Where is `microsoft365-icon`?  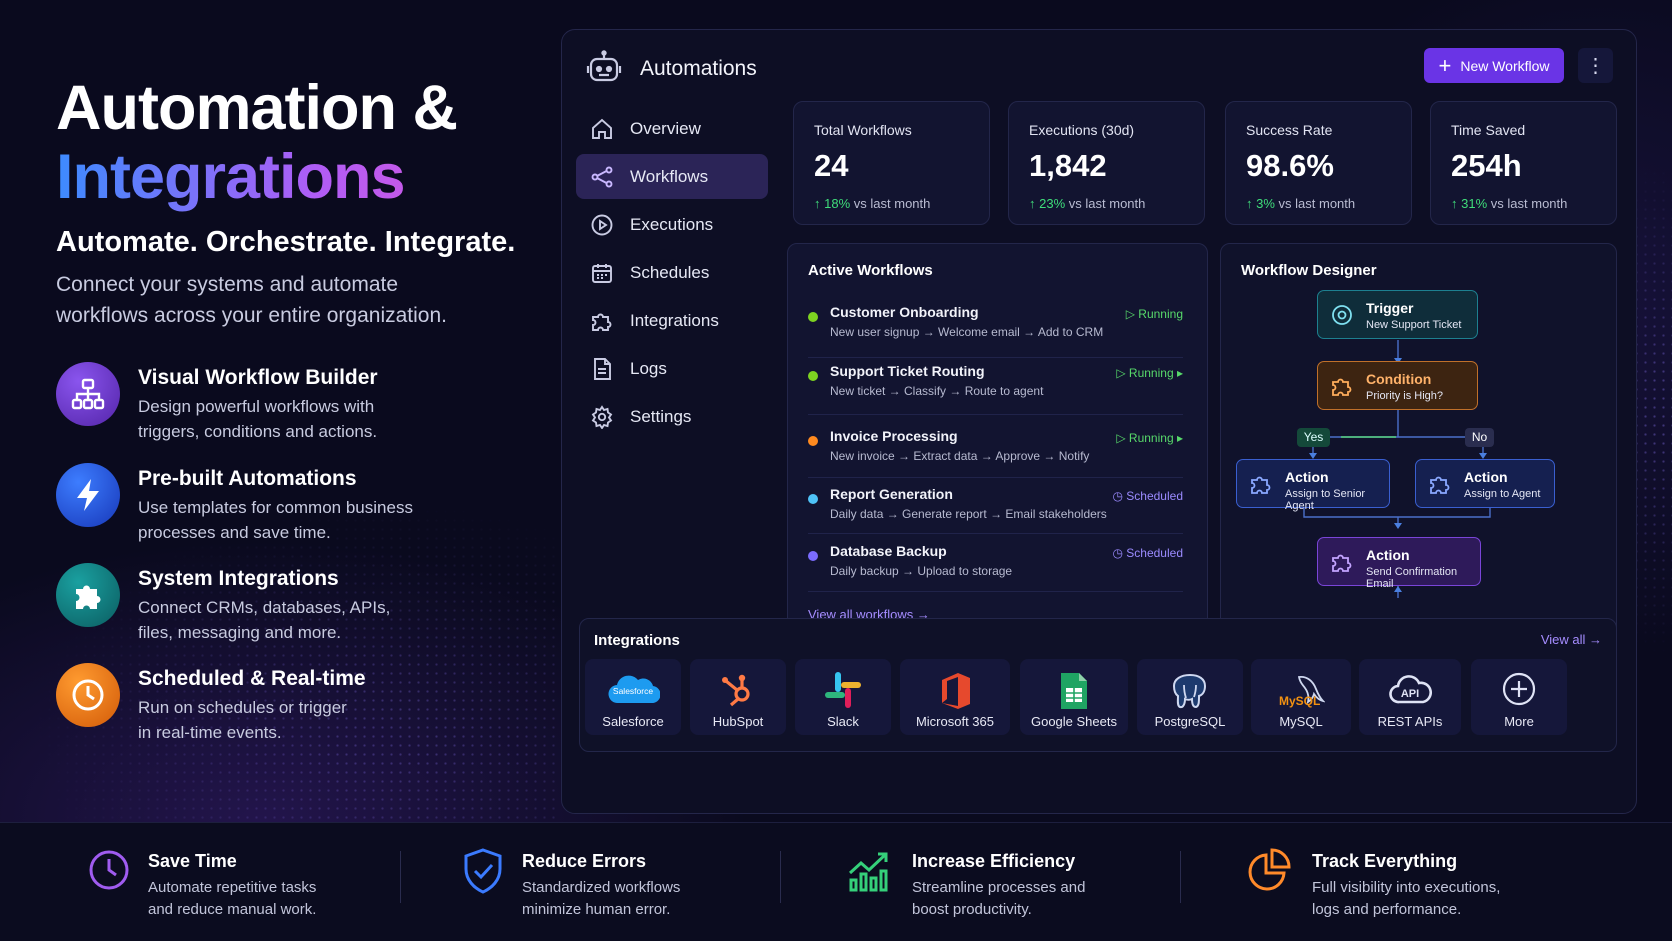
microsoft365-icon is located at coordinates (956, 691).